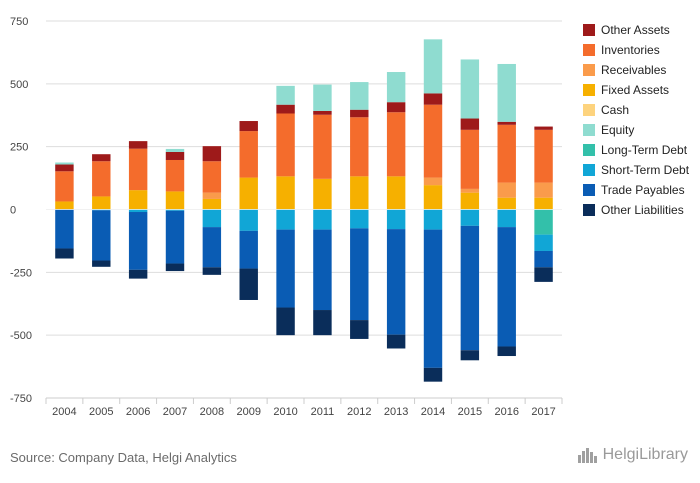 This screenshot has height=483, width=700. Describe the element at coordinates (645, 454) in the screenshot. I see `brand-text: HelgiLibrary` at that location.